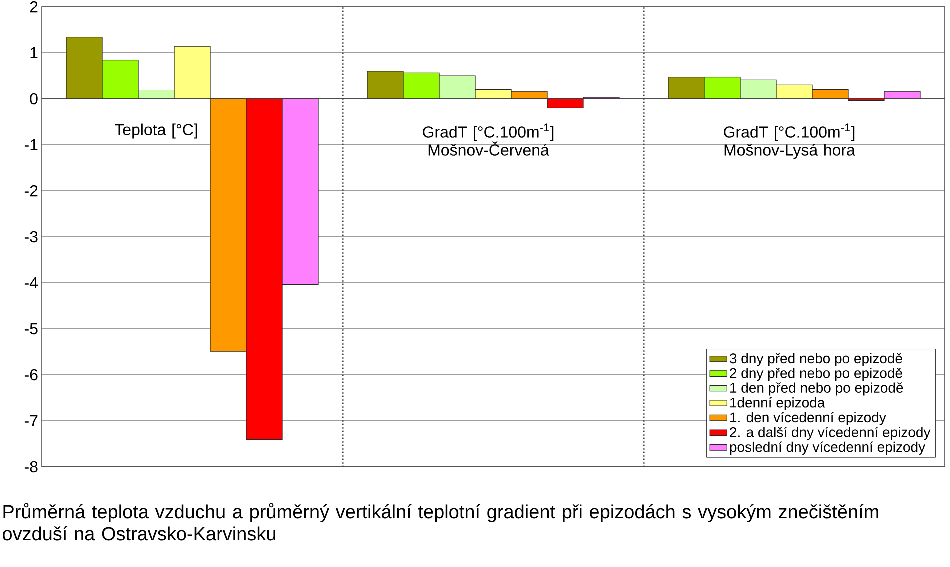 Image resolution: width=950 pixels, height=567 pixels. What do you see at coordinates (817, 389) in the screenshot?
I see `legend-label: 1 den před nebo po epizodě` at bounding box center [817, 389].